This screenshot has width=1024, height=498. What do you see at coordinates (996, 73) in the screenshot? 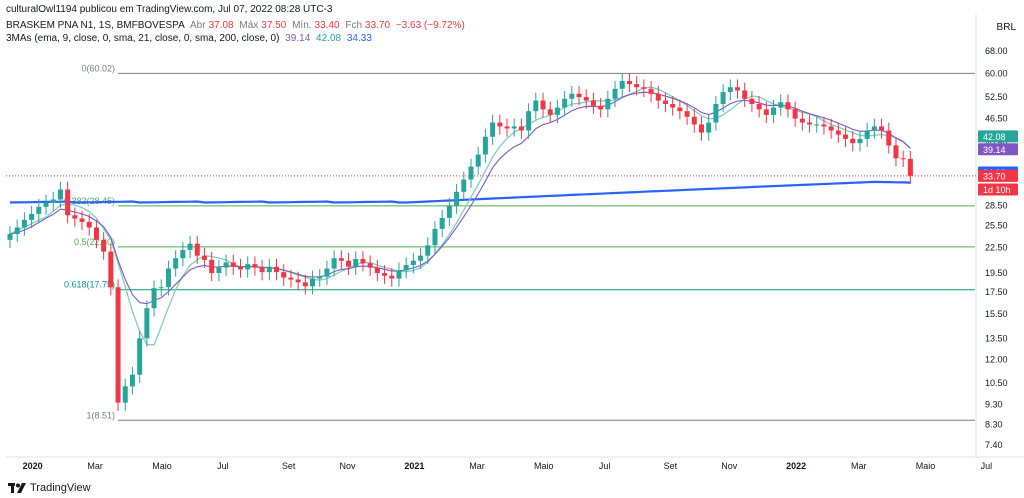
I see `y-tick-label: 60.00` at bounding box center [996, 73].